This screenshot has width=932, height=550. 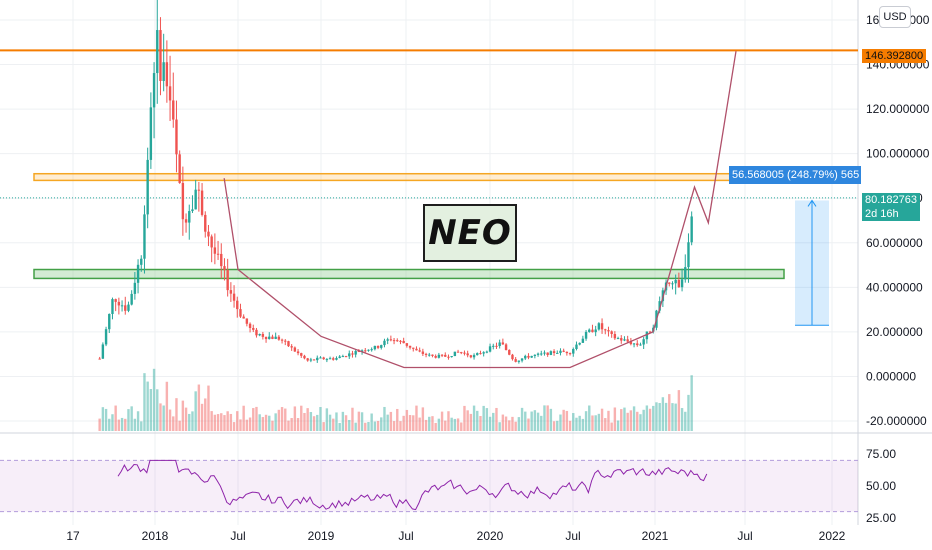 What do you see at coordinates (882, 214) in the screenshot?
I see `countdown-value: 2d 16h` at bounding box center [882, 214].